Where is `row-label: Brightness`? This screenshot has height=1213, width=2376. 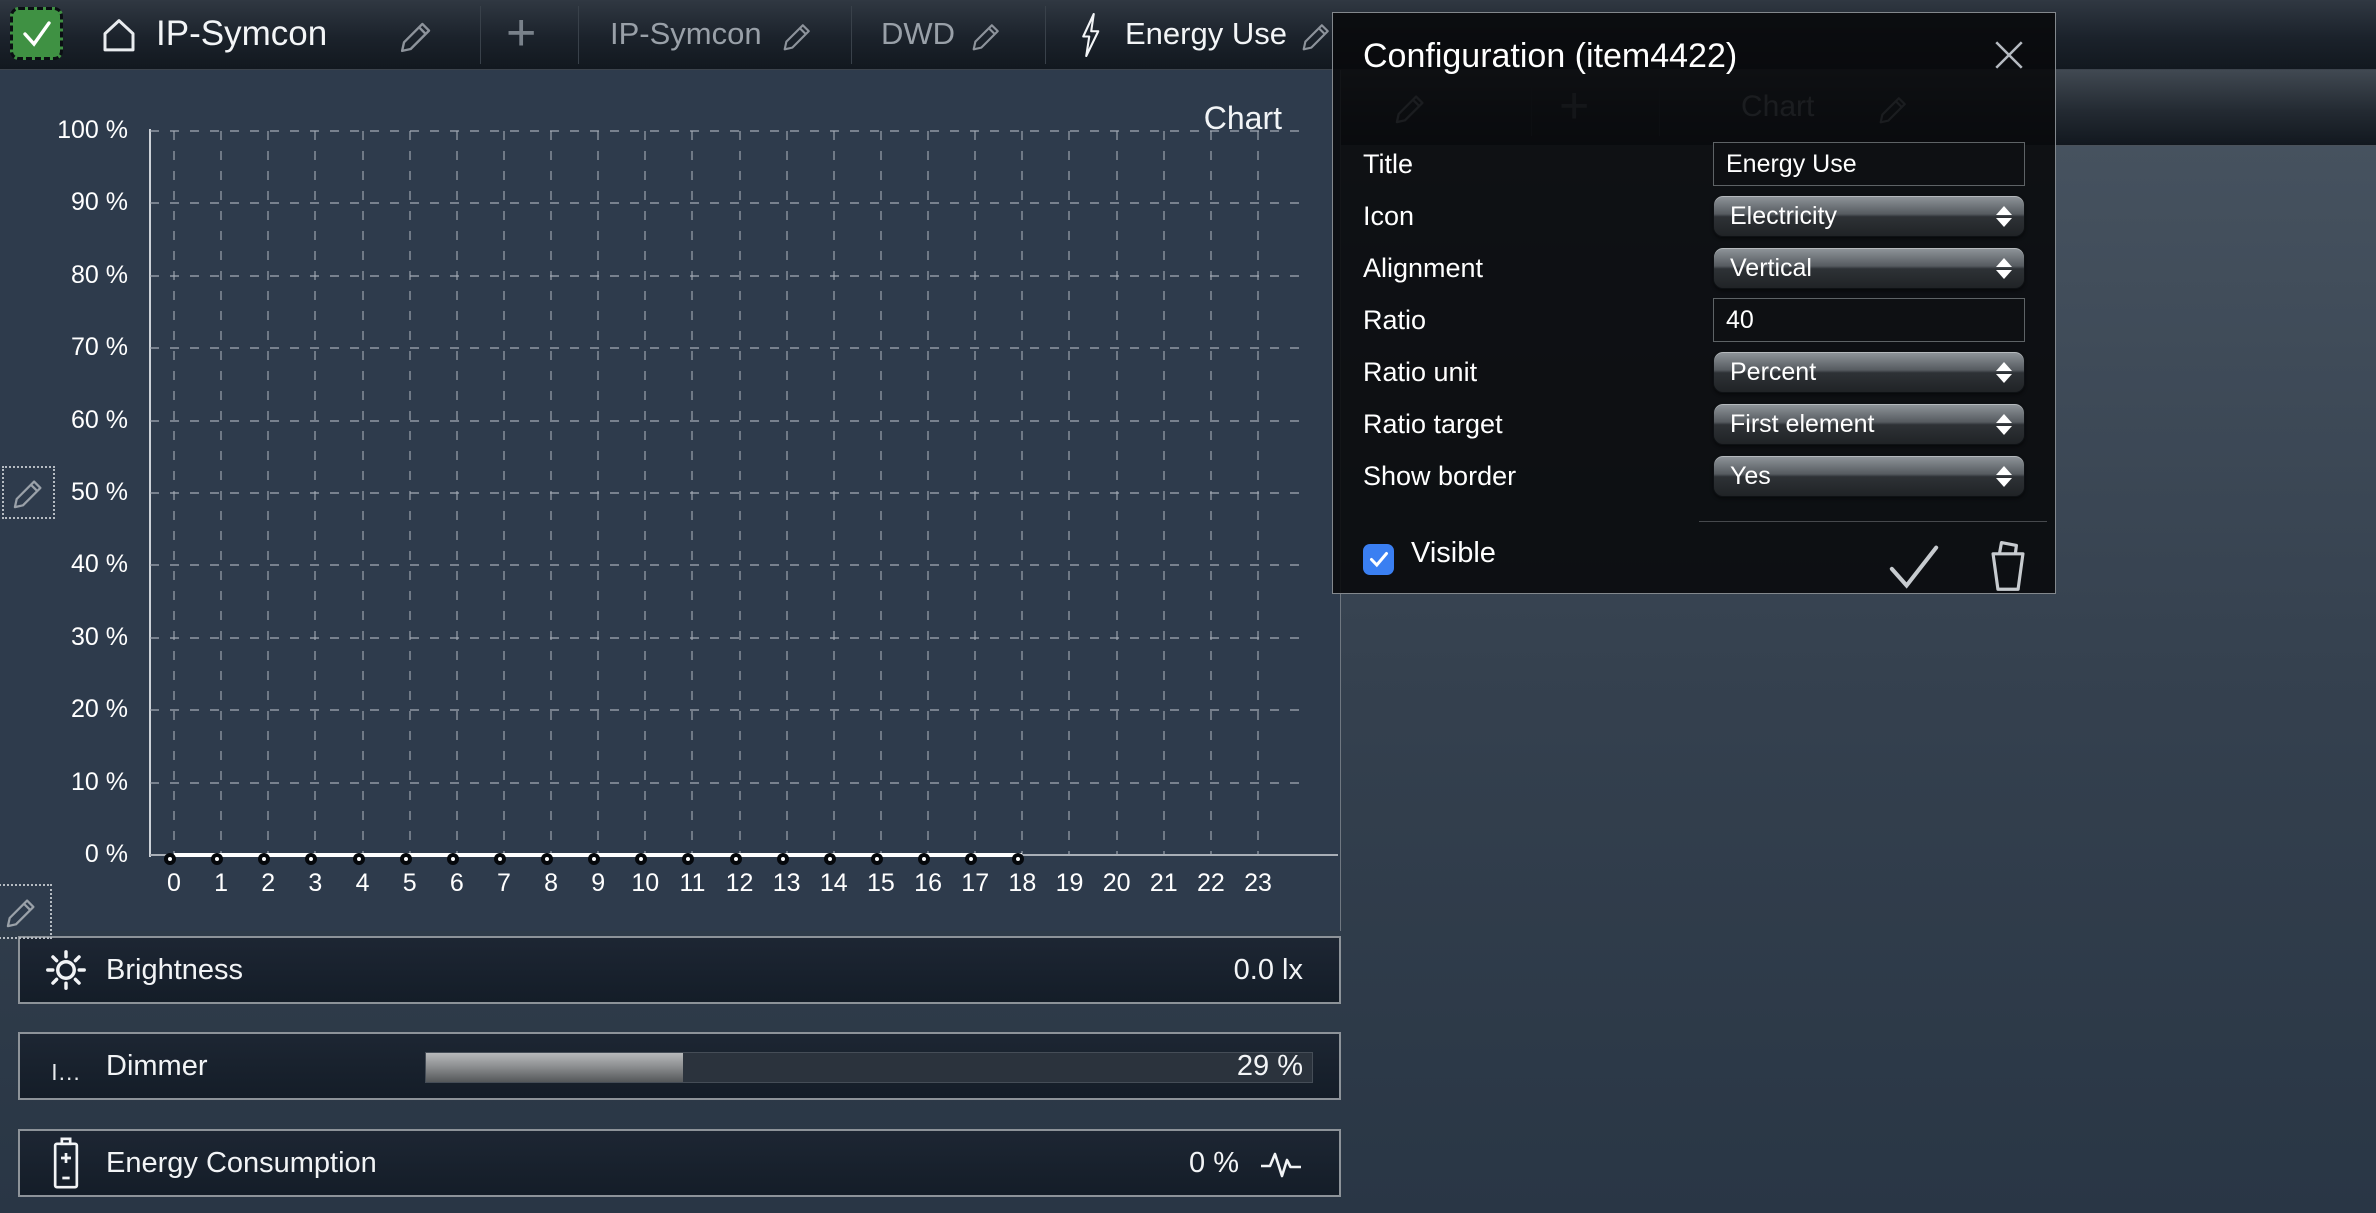 row-label: Brightness is located at coordinates (175, 969).